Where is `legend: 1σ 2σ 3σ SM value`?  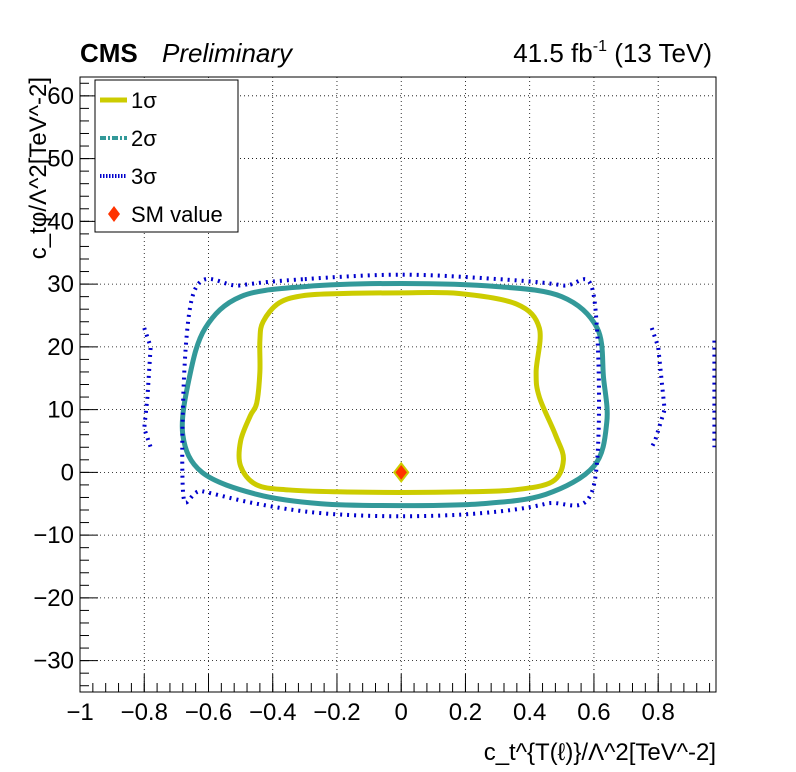 legend: 1σ 2σ 3σ SM value is located at coordinates (166, 156).